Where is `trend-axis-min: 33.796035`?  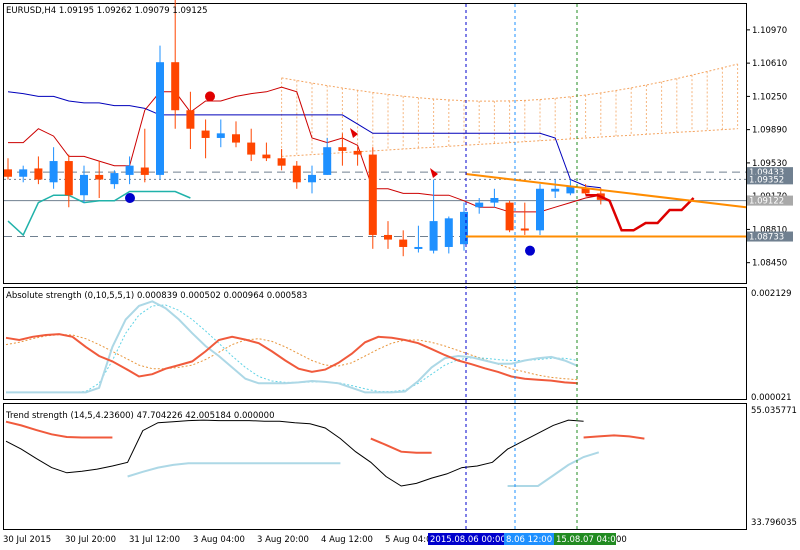
trend-axis-min: 33.796035 is located at coordinates (774, 523).